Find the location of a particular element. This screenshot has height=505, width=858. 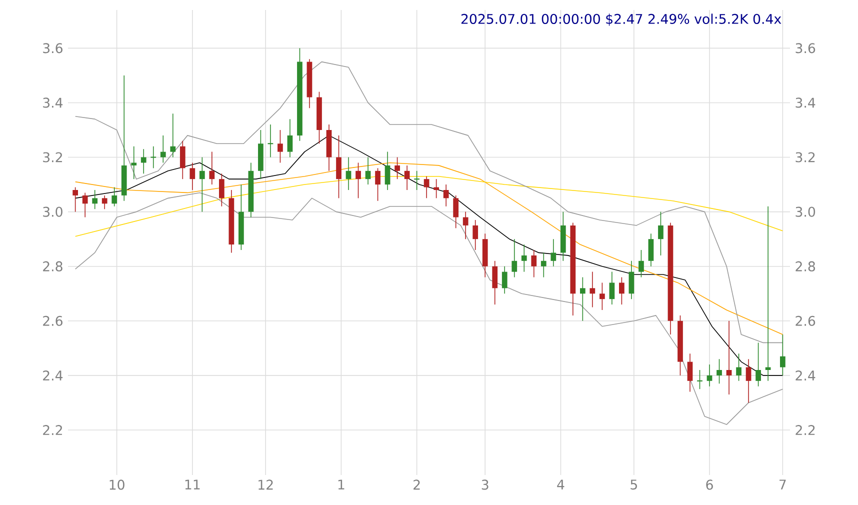

y2-tick-label: 2.6 is located at coordinates (806, 321).